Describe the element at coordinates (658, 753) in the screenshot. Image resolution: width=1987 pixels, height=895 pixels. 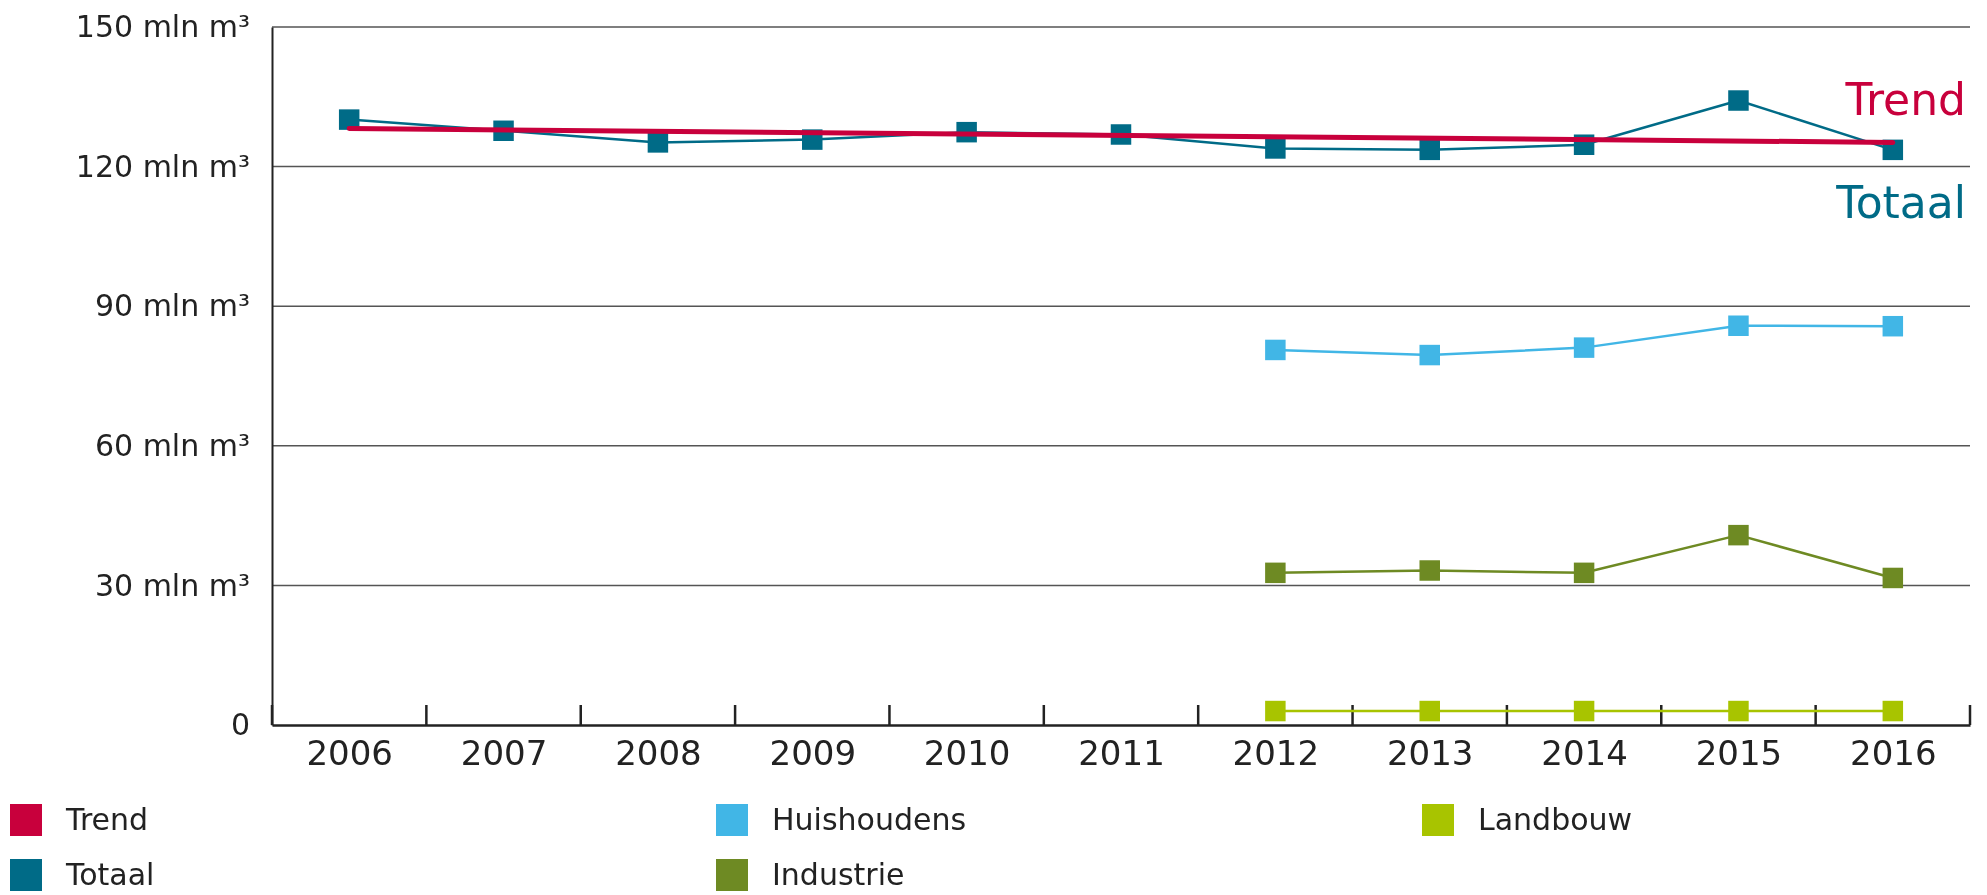
I see `x-tick-label: 2008` at that location.